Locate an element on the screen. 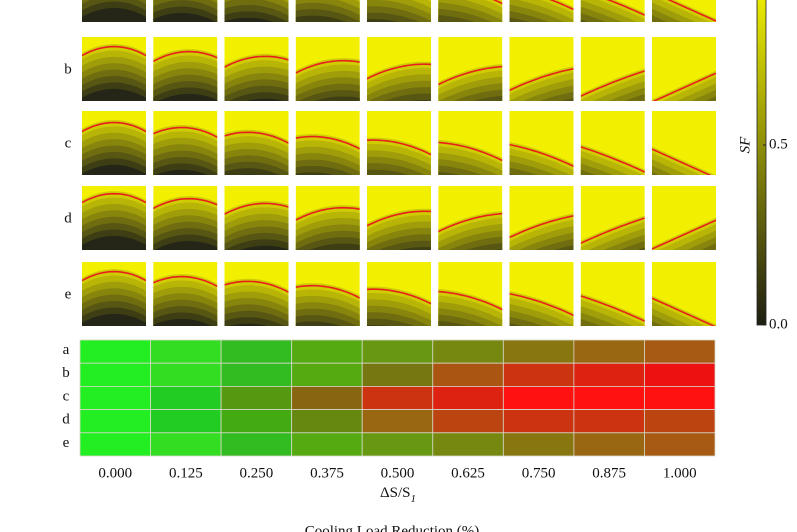 This screenshot has width=797, height=532. heatmap-row-label: a is located at coordinates (66, 350).